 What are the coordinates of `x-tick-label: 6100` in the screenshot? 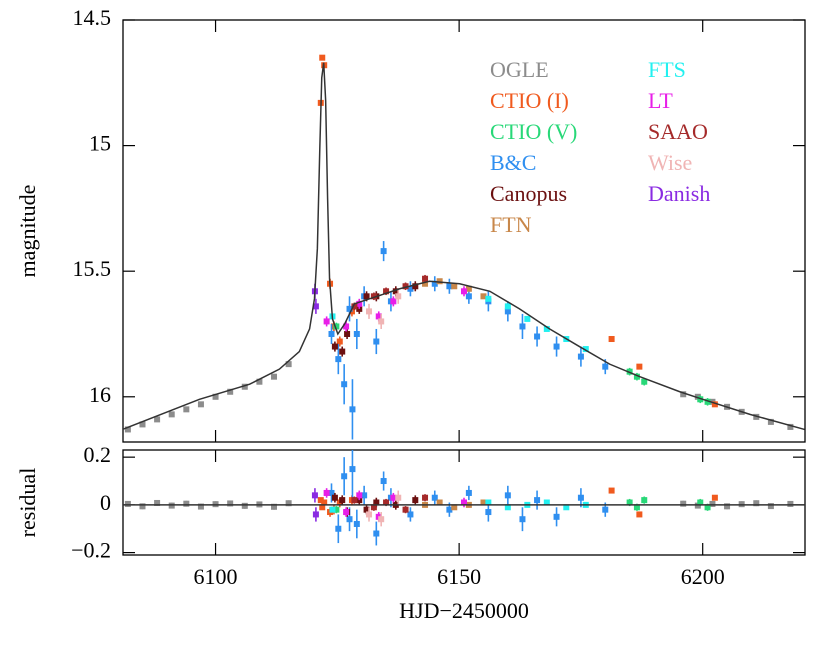 It's located at (216, 576).